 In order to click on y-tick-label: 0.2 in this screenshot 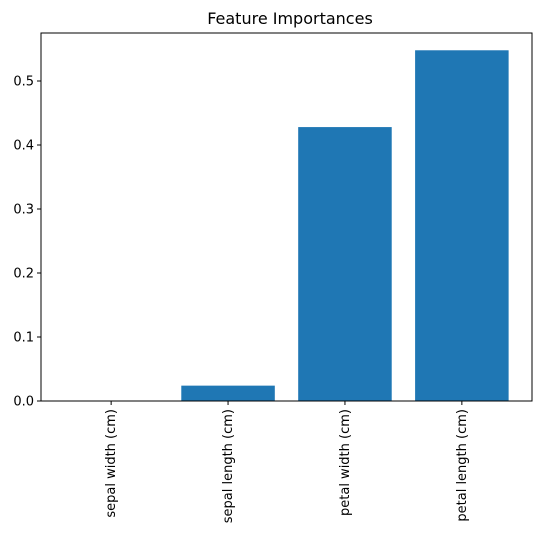, I will do `click(23, 274)`.